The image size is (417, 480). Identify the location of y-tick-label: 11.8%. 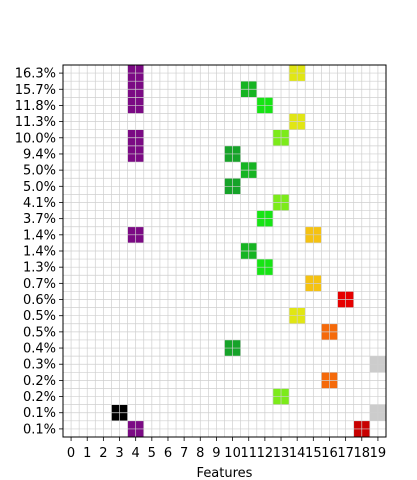
(35, 106).